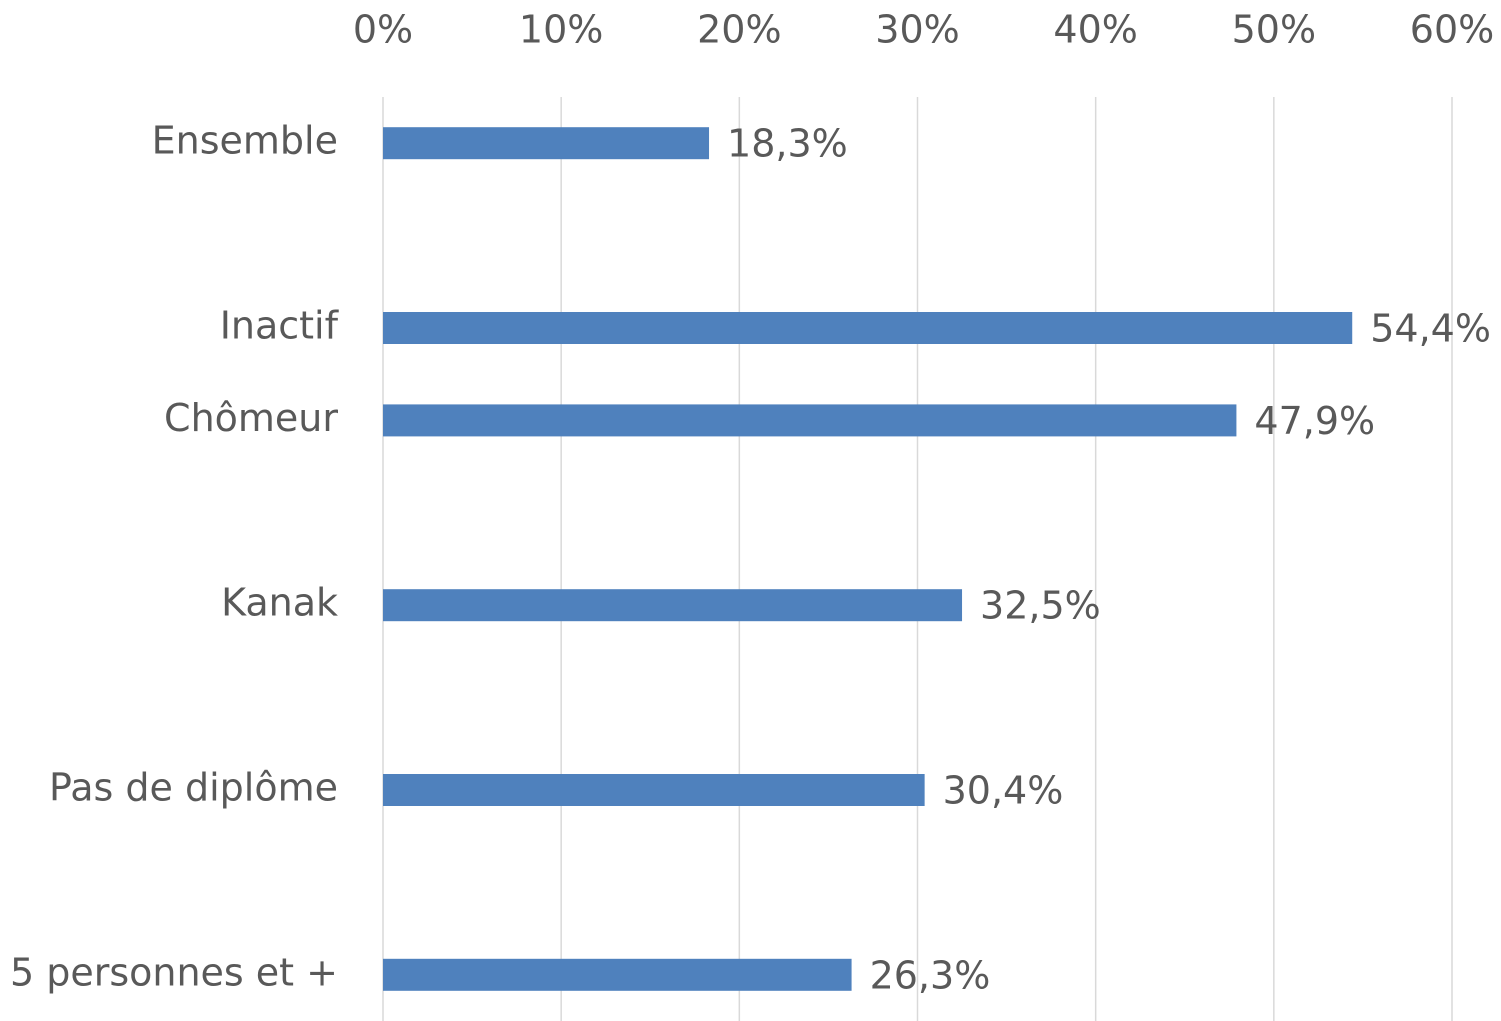 The height and width of the screenshot is (1021, 1501). What do you see at coordinates (1095, 30) in the screenshot?
I see `x-tick-label: 40%` at bounding box center [1095, 30].